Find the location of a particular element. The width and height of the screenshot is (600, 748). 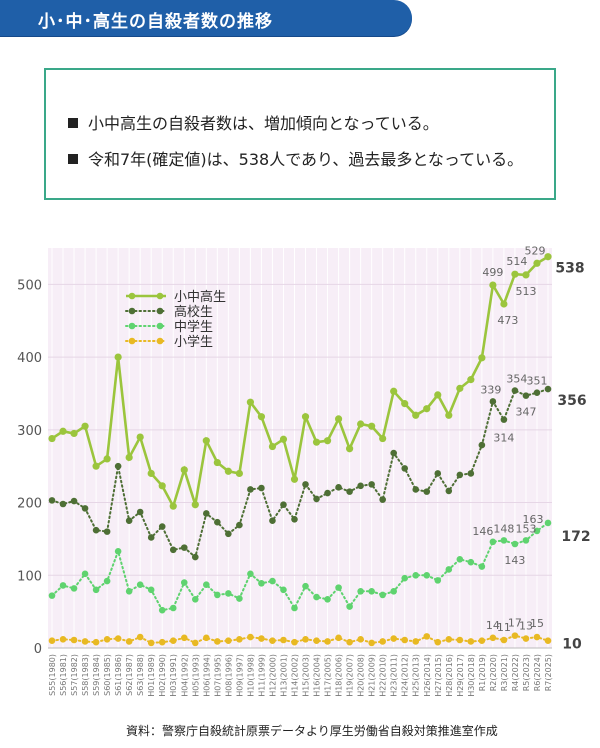

x-tick-label: S56(1981) is located at coordinates (63, 675).